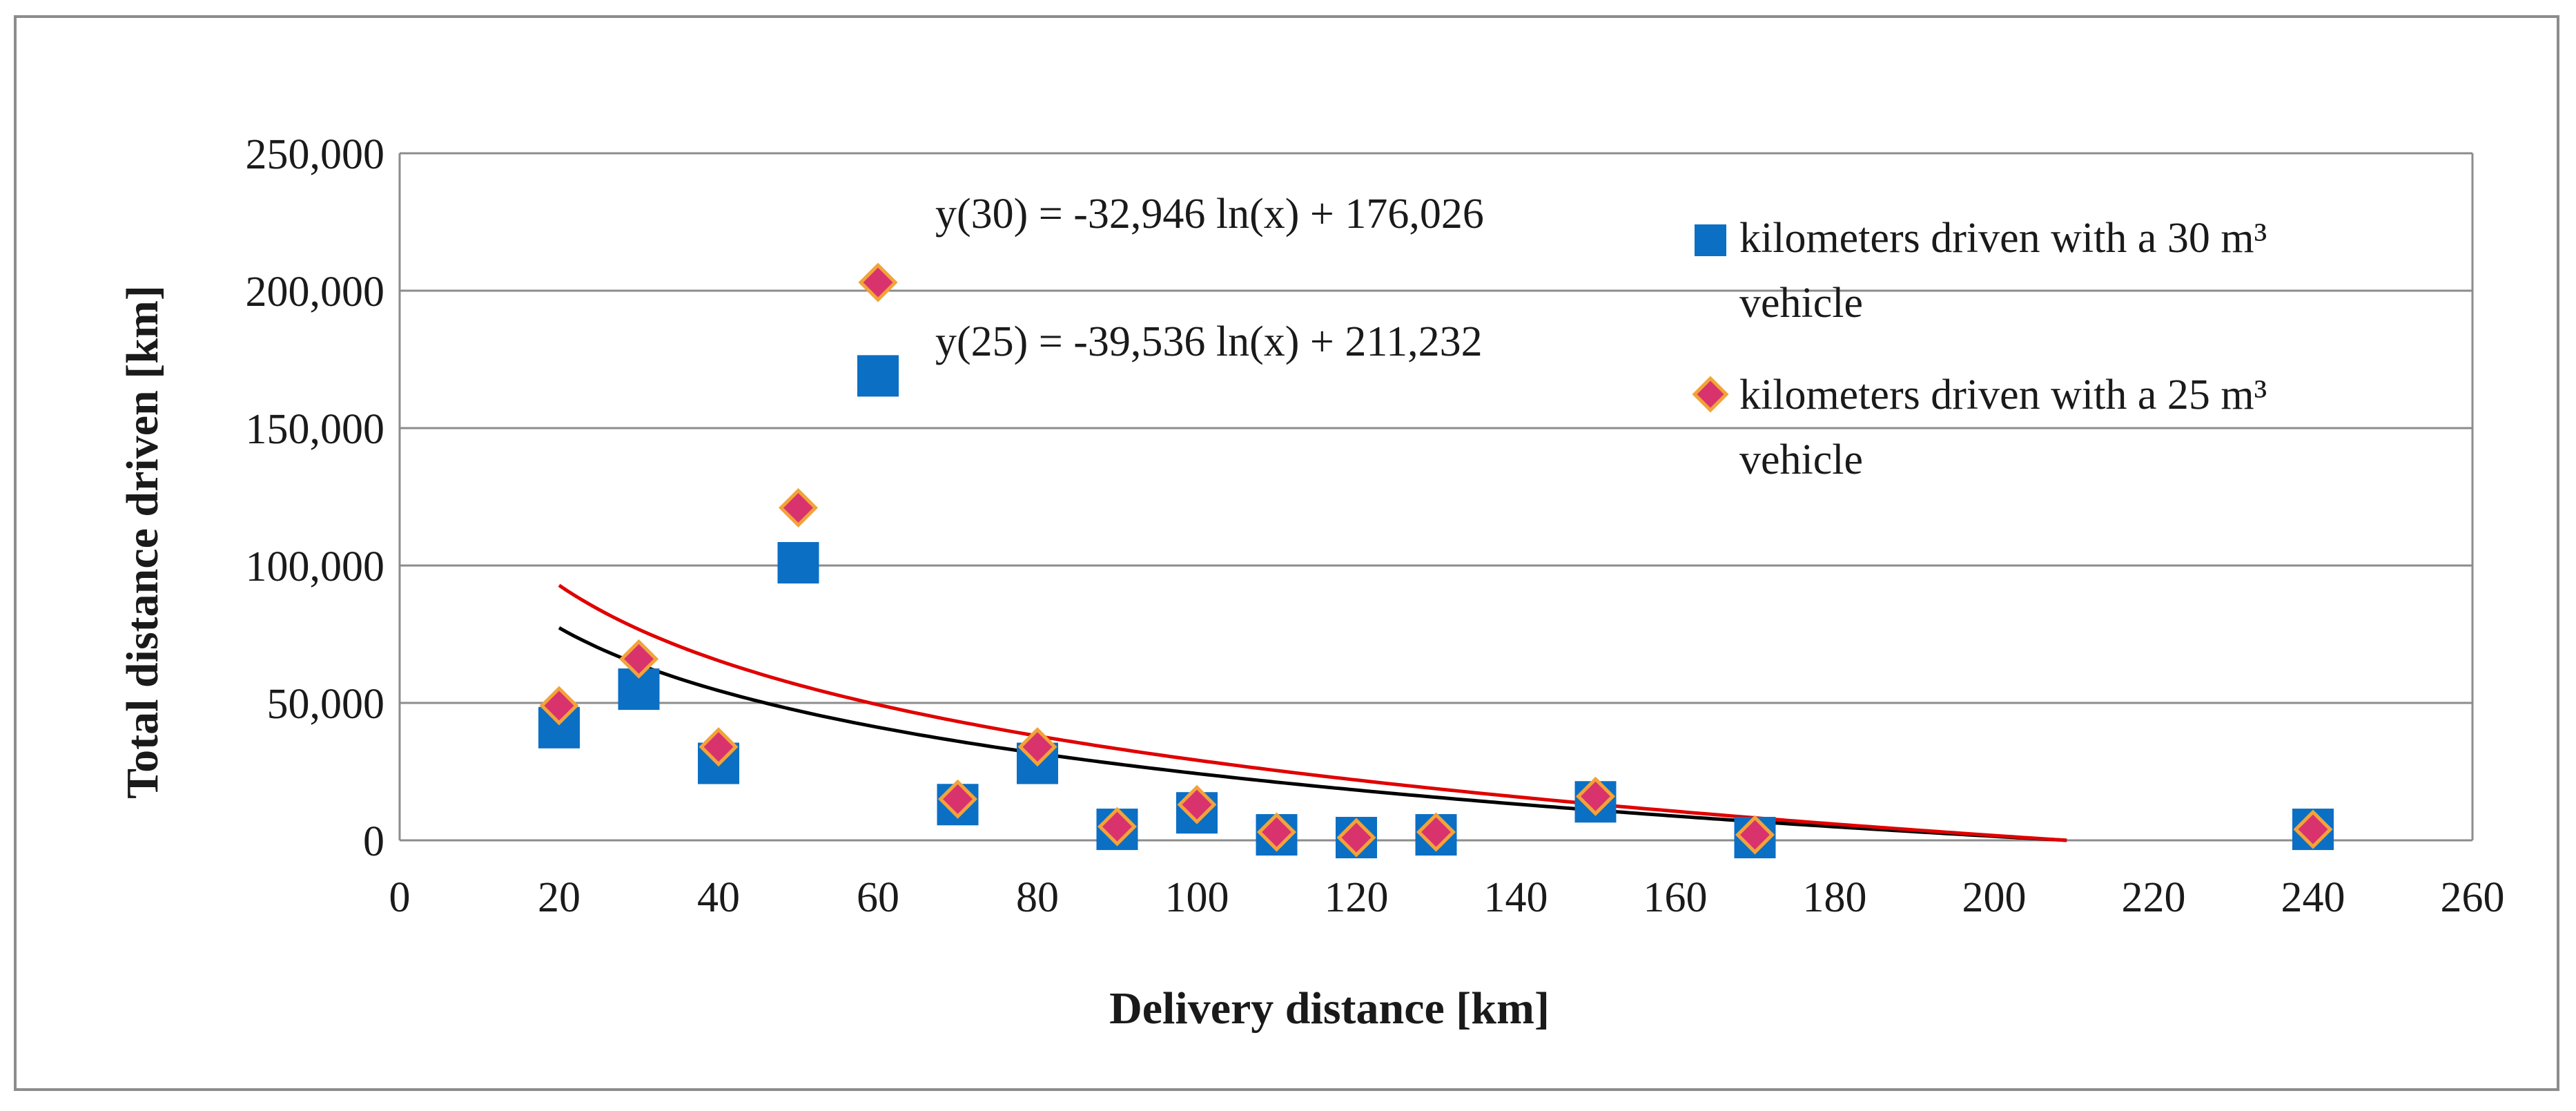  I want to click on x-tick-label: 260, so click(2473, 897).